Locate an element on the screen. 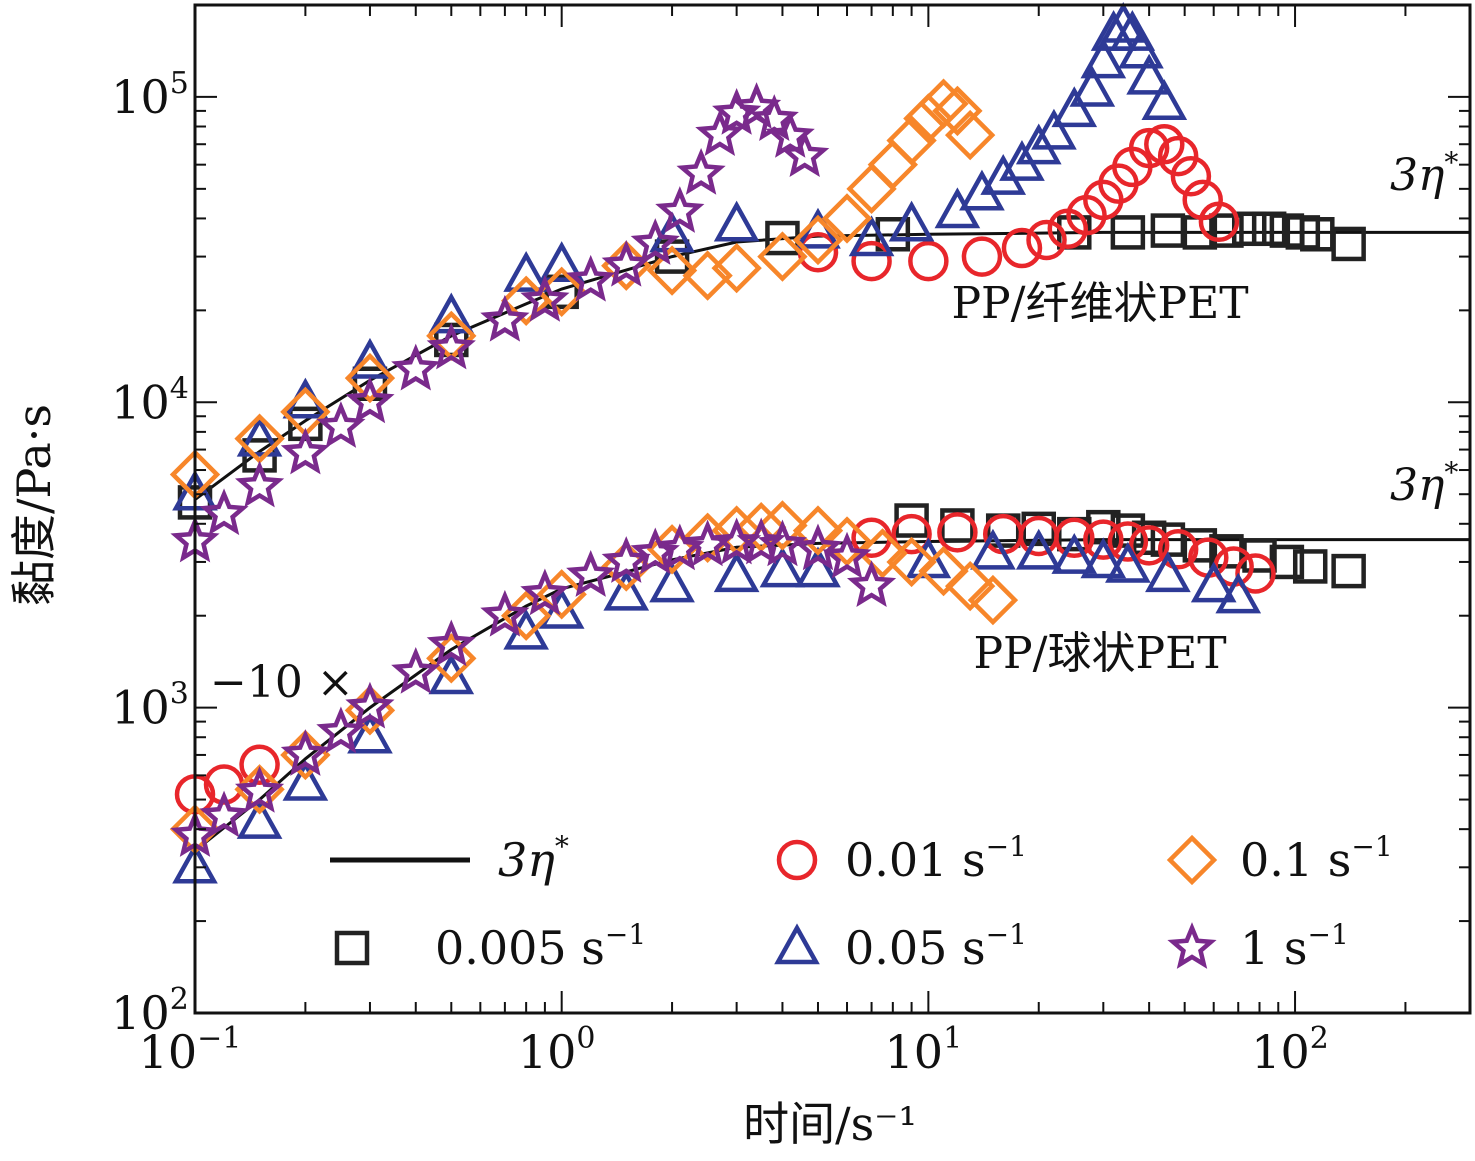 The width and height of the screenshot is (1475, 1161). x-tick-labels: 10⁻¹ 10⁰ 10¹ 10² is located at coordinates (734, 1050).